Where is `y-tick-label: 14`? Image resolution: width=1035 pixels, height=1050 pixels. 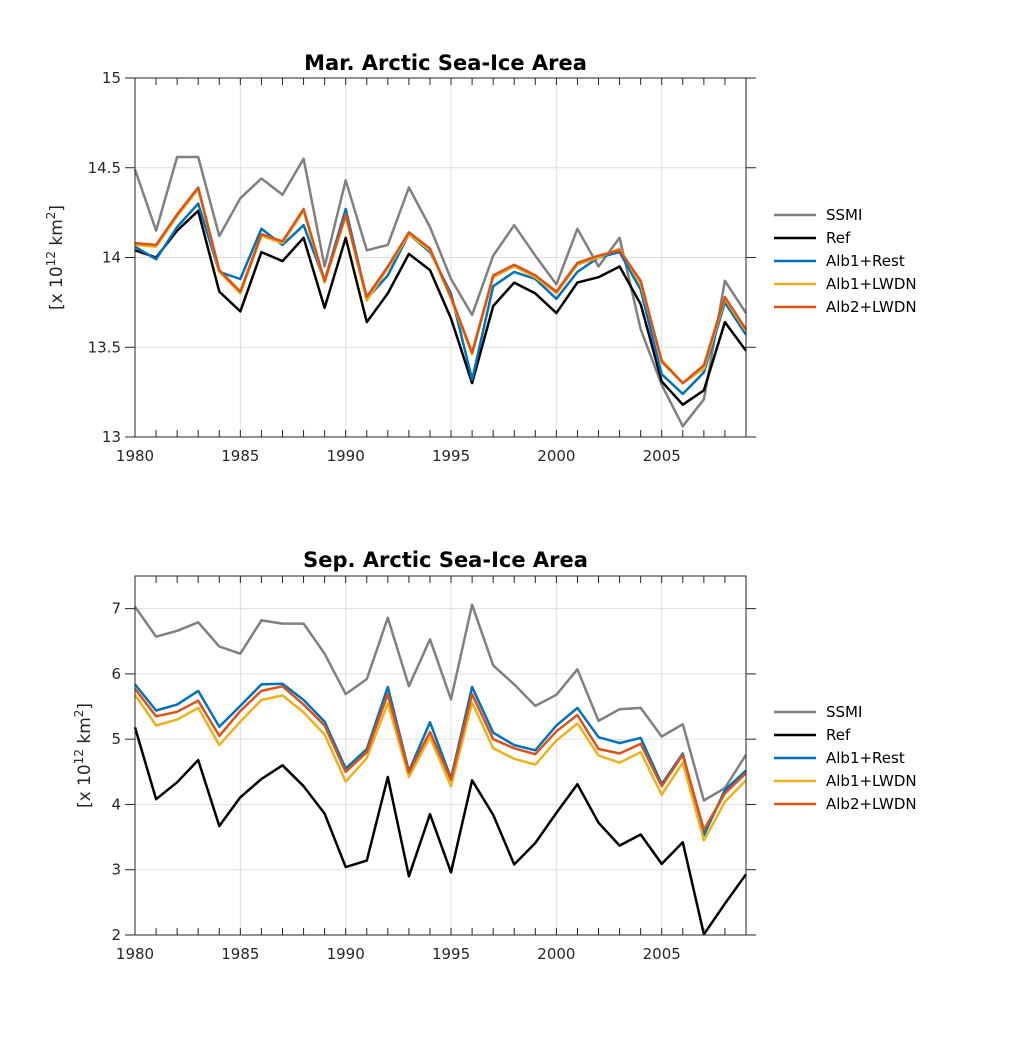
y-tick-label: 14 is located at coordinates (111, 258).